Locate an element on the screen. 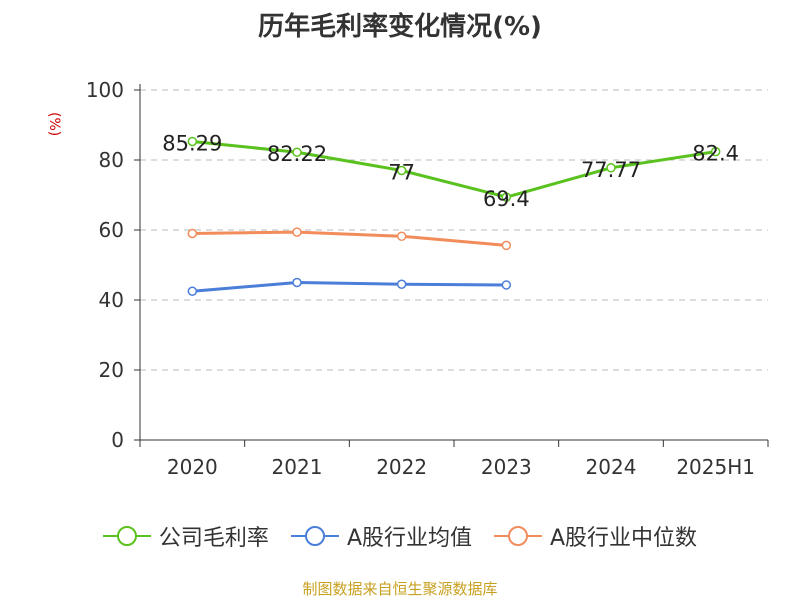 The image size is (800, 600). y-tick-label: 60 is located at coordinates (111, 230).